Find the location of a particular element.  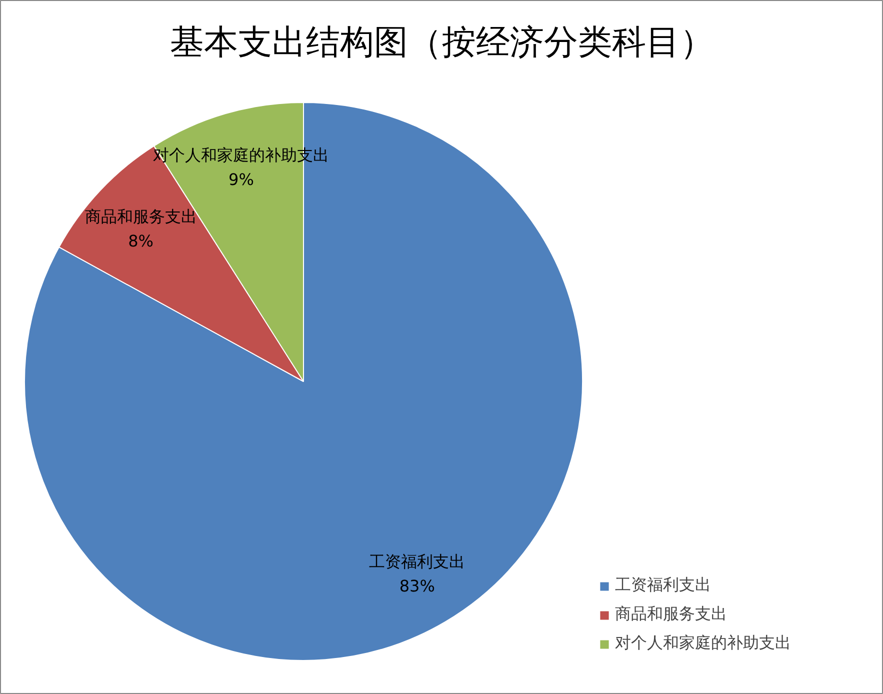

legend-label: 对个人和家庭的补助支出 is located at coordinates (703, 643).